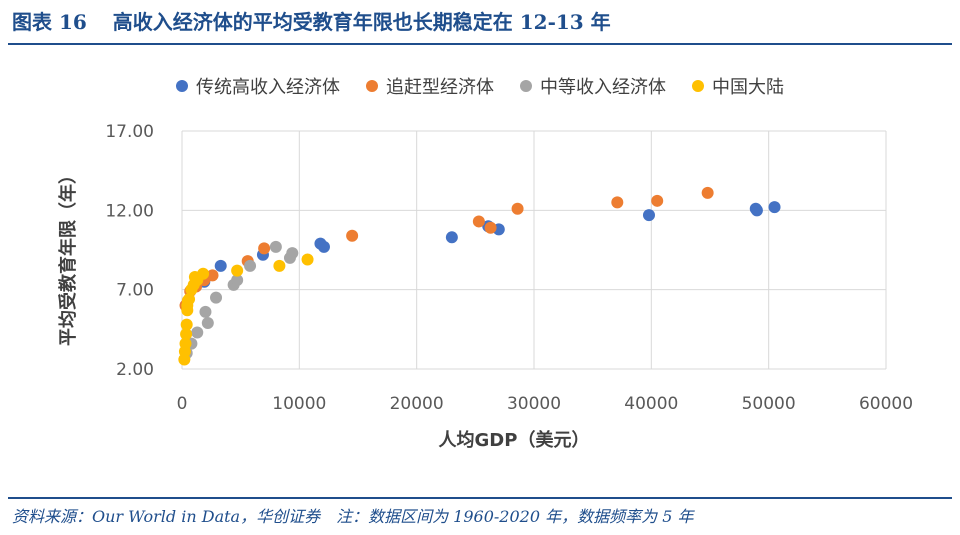 The width and height of the screenshot is (960, 535). Describe the element at coordinates (68, 256) in the screenshot. I see `y-axis-title: 平均受教育年限（年）` at that location.